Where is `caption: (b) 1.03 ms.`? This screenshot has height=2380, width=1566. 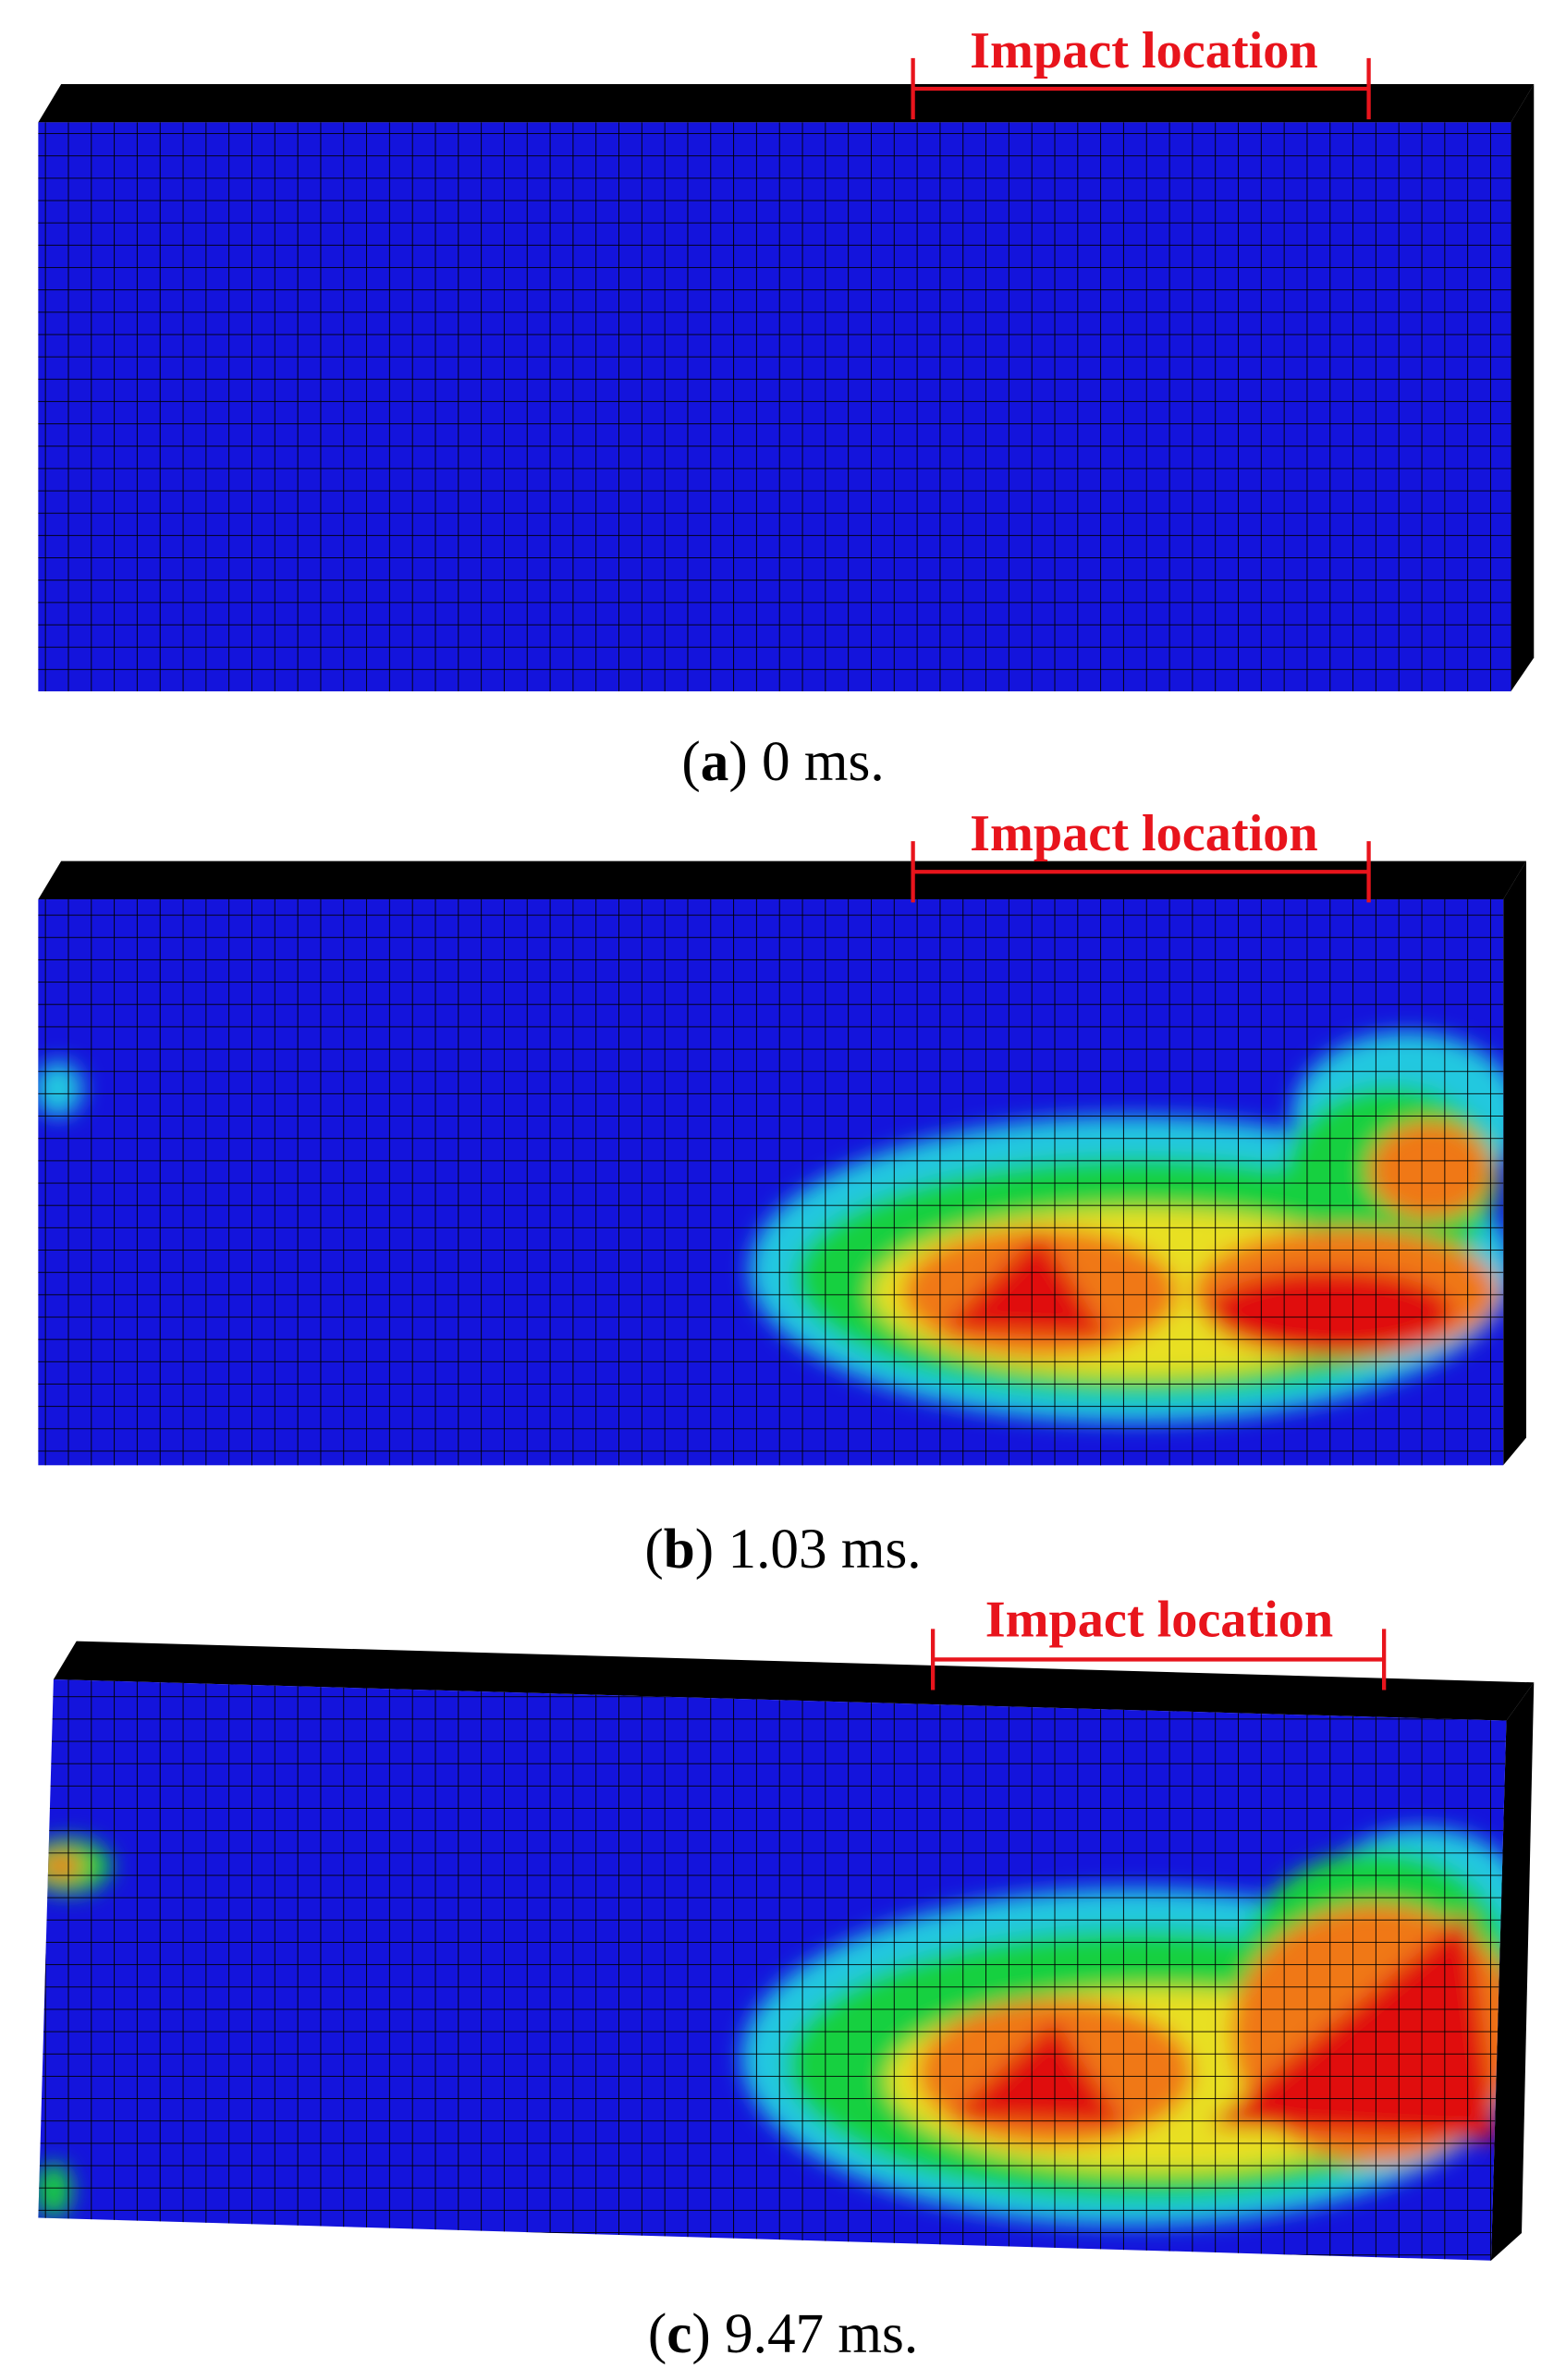
caption: (b) 1.03 ms. is located at coordinates (782, 1549).